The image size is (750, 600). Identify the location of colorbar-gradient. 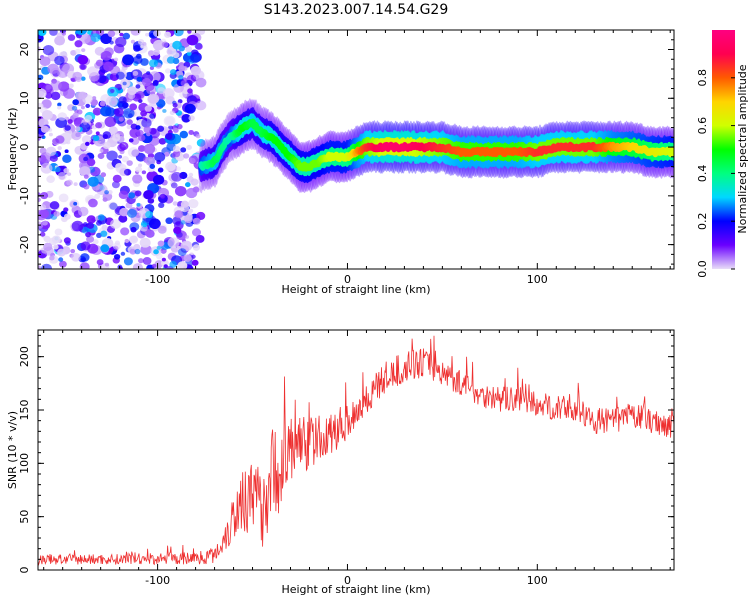
(723, 149).